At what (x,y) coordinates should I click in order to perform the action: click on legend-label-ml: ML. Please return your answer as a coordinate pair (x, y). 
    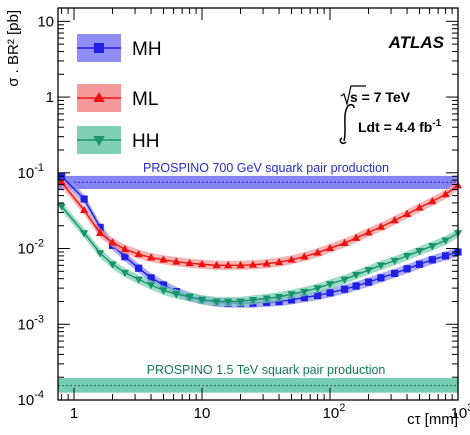
    Looking at the image, I should click on (145, 99).